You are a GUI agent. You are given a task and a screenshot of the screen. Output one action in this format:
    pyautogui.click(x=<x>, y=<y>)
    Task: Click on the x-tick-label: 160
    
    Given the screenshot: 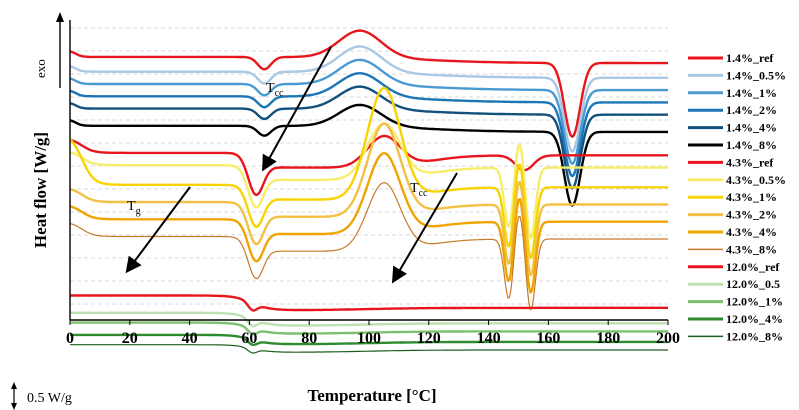 What is the action you would take?
    pyautogui.click(x=548, y=338)
    